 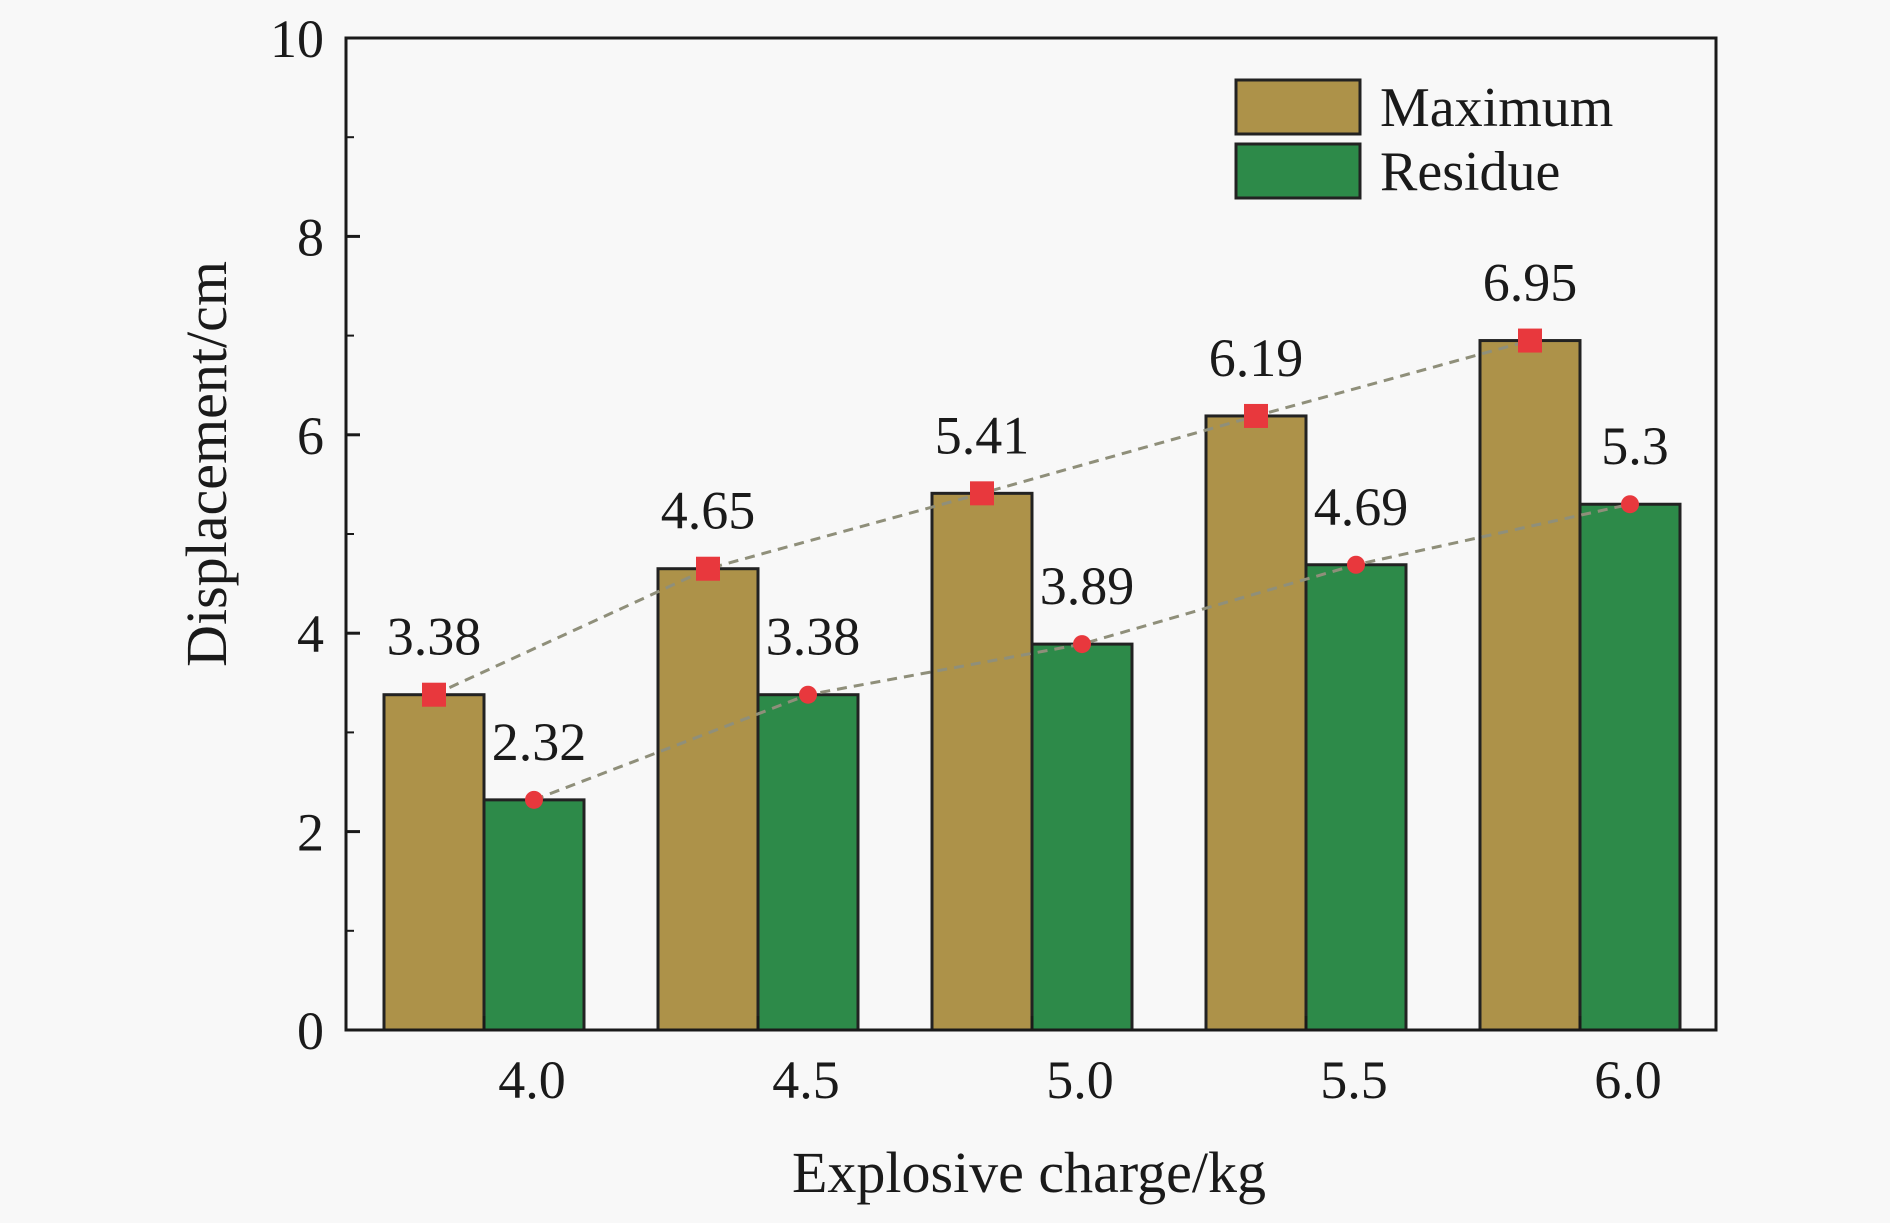 What do you see at coordinates (1530, 685) in the screenshot?
I see `bar-maximum-6.0` at bounding box center [1530, 685].